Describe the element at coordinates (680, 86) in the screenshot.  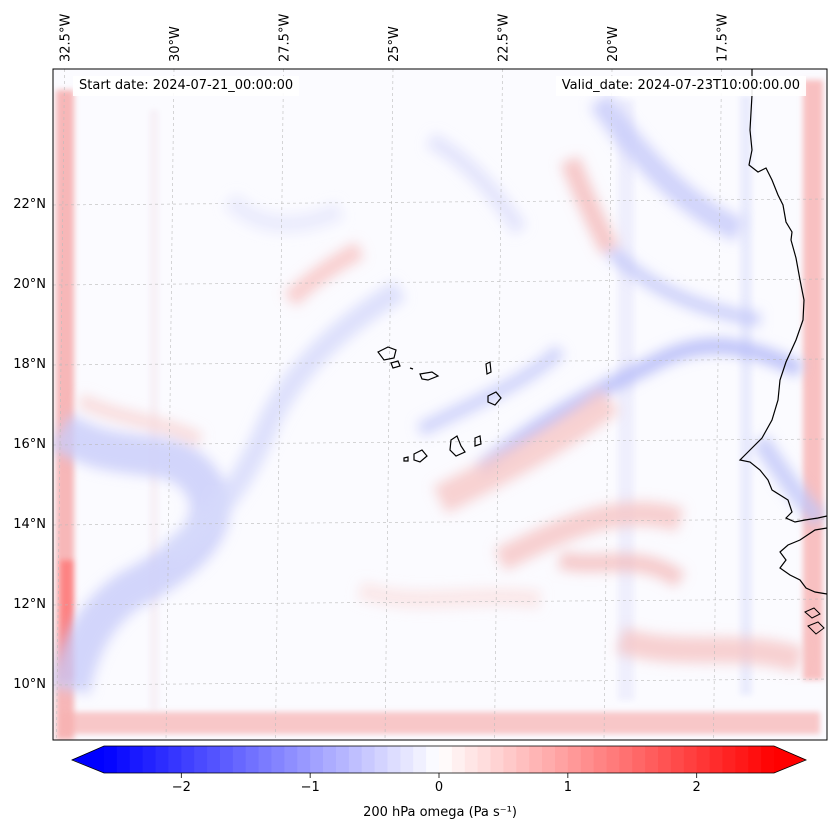
I see `valid-date-label: Valid_date: 2024-07-23T10:00:00.00` at that location.